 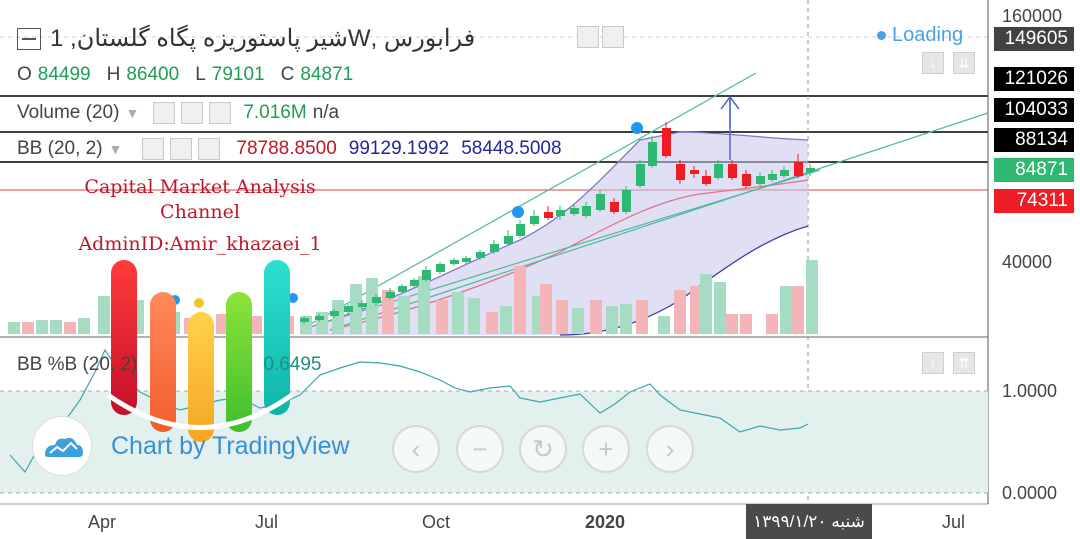 What do you see at coordinates (60, 148) in the screenshot?
I see `bb-label: BB (20, 2)` at bounding box center [60, 148].